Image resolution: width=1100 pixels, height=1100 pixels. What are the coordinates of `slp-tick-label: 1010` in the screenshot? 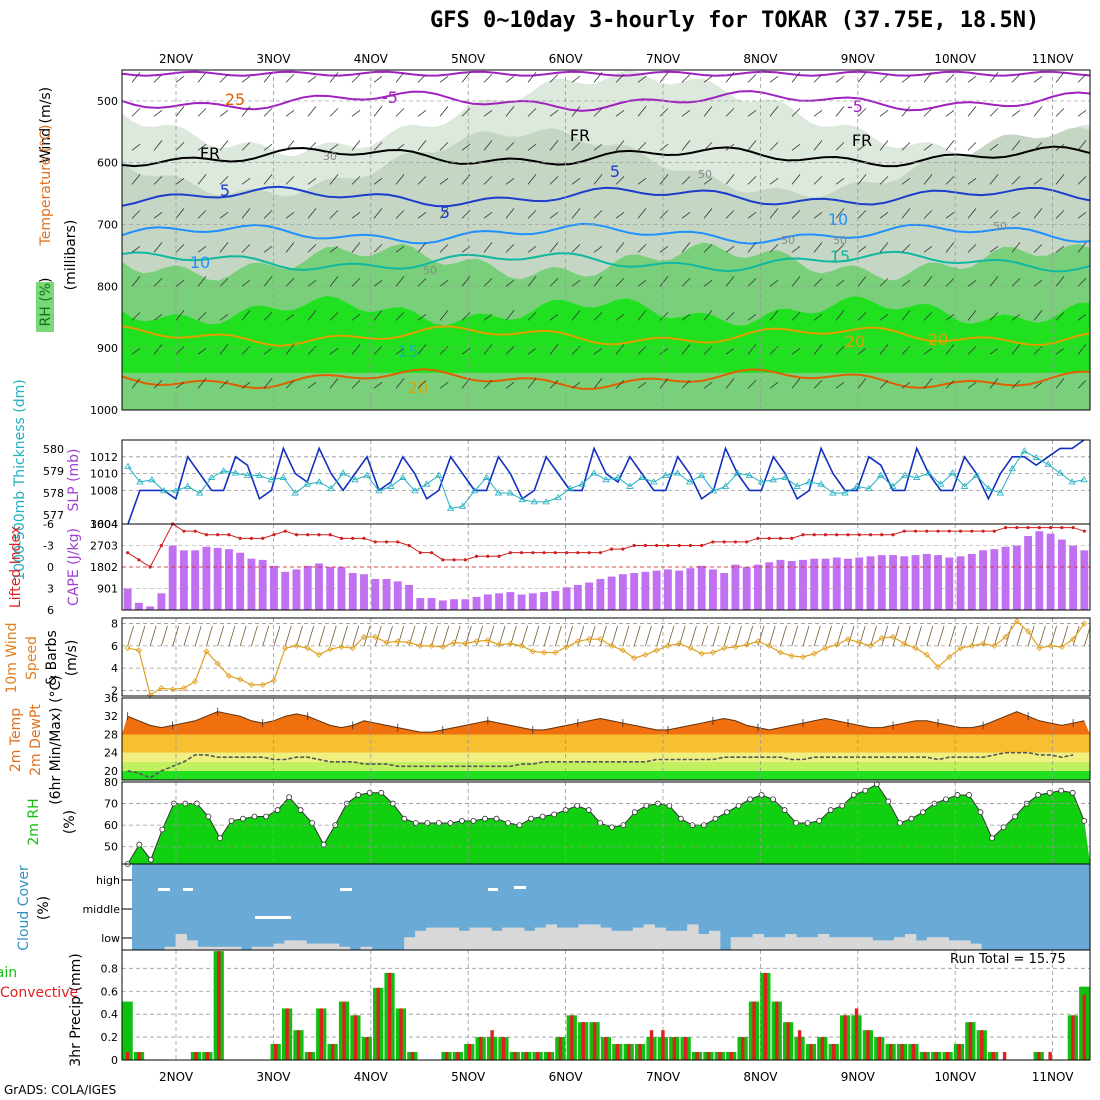 It's located at (104, 474).